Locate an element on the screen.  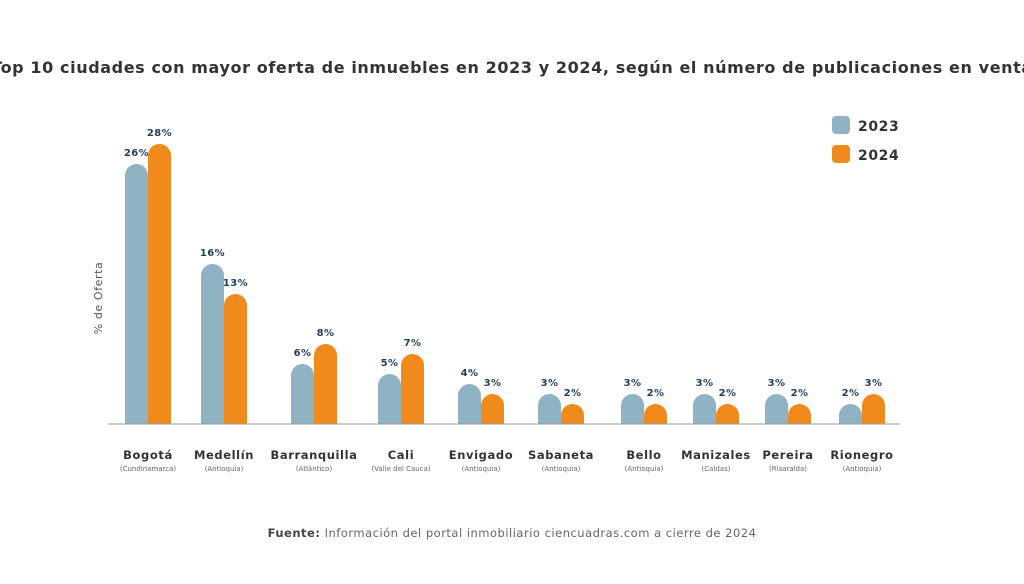
category-label: Bello is located at coordinates (643, 455).